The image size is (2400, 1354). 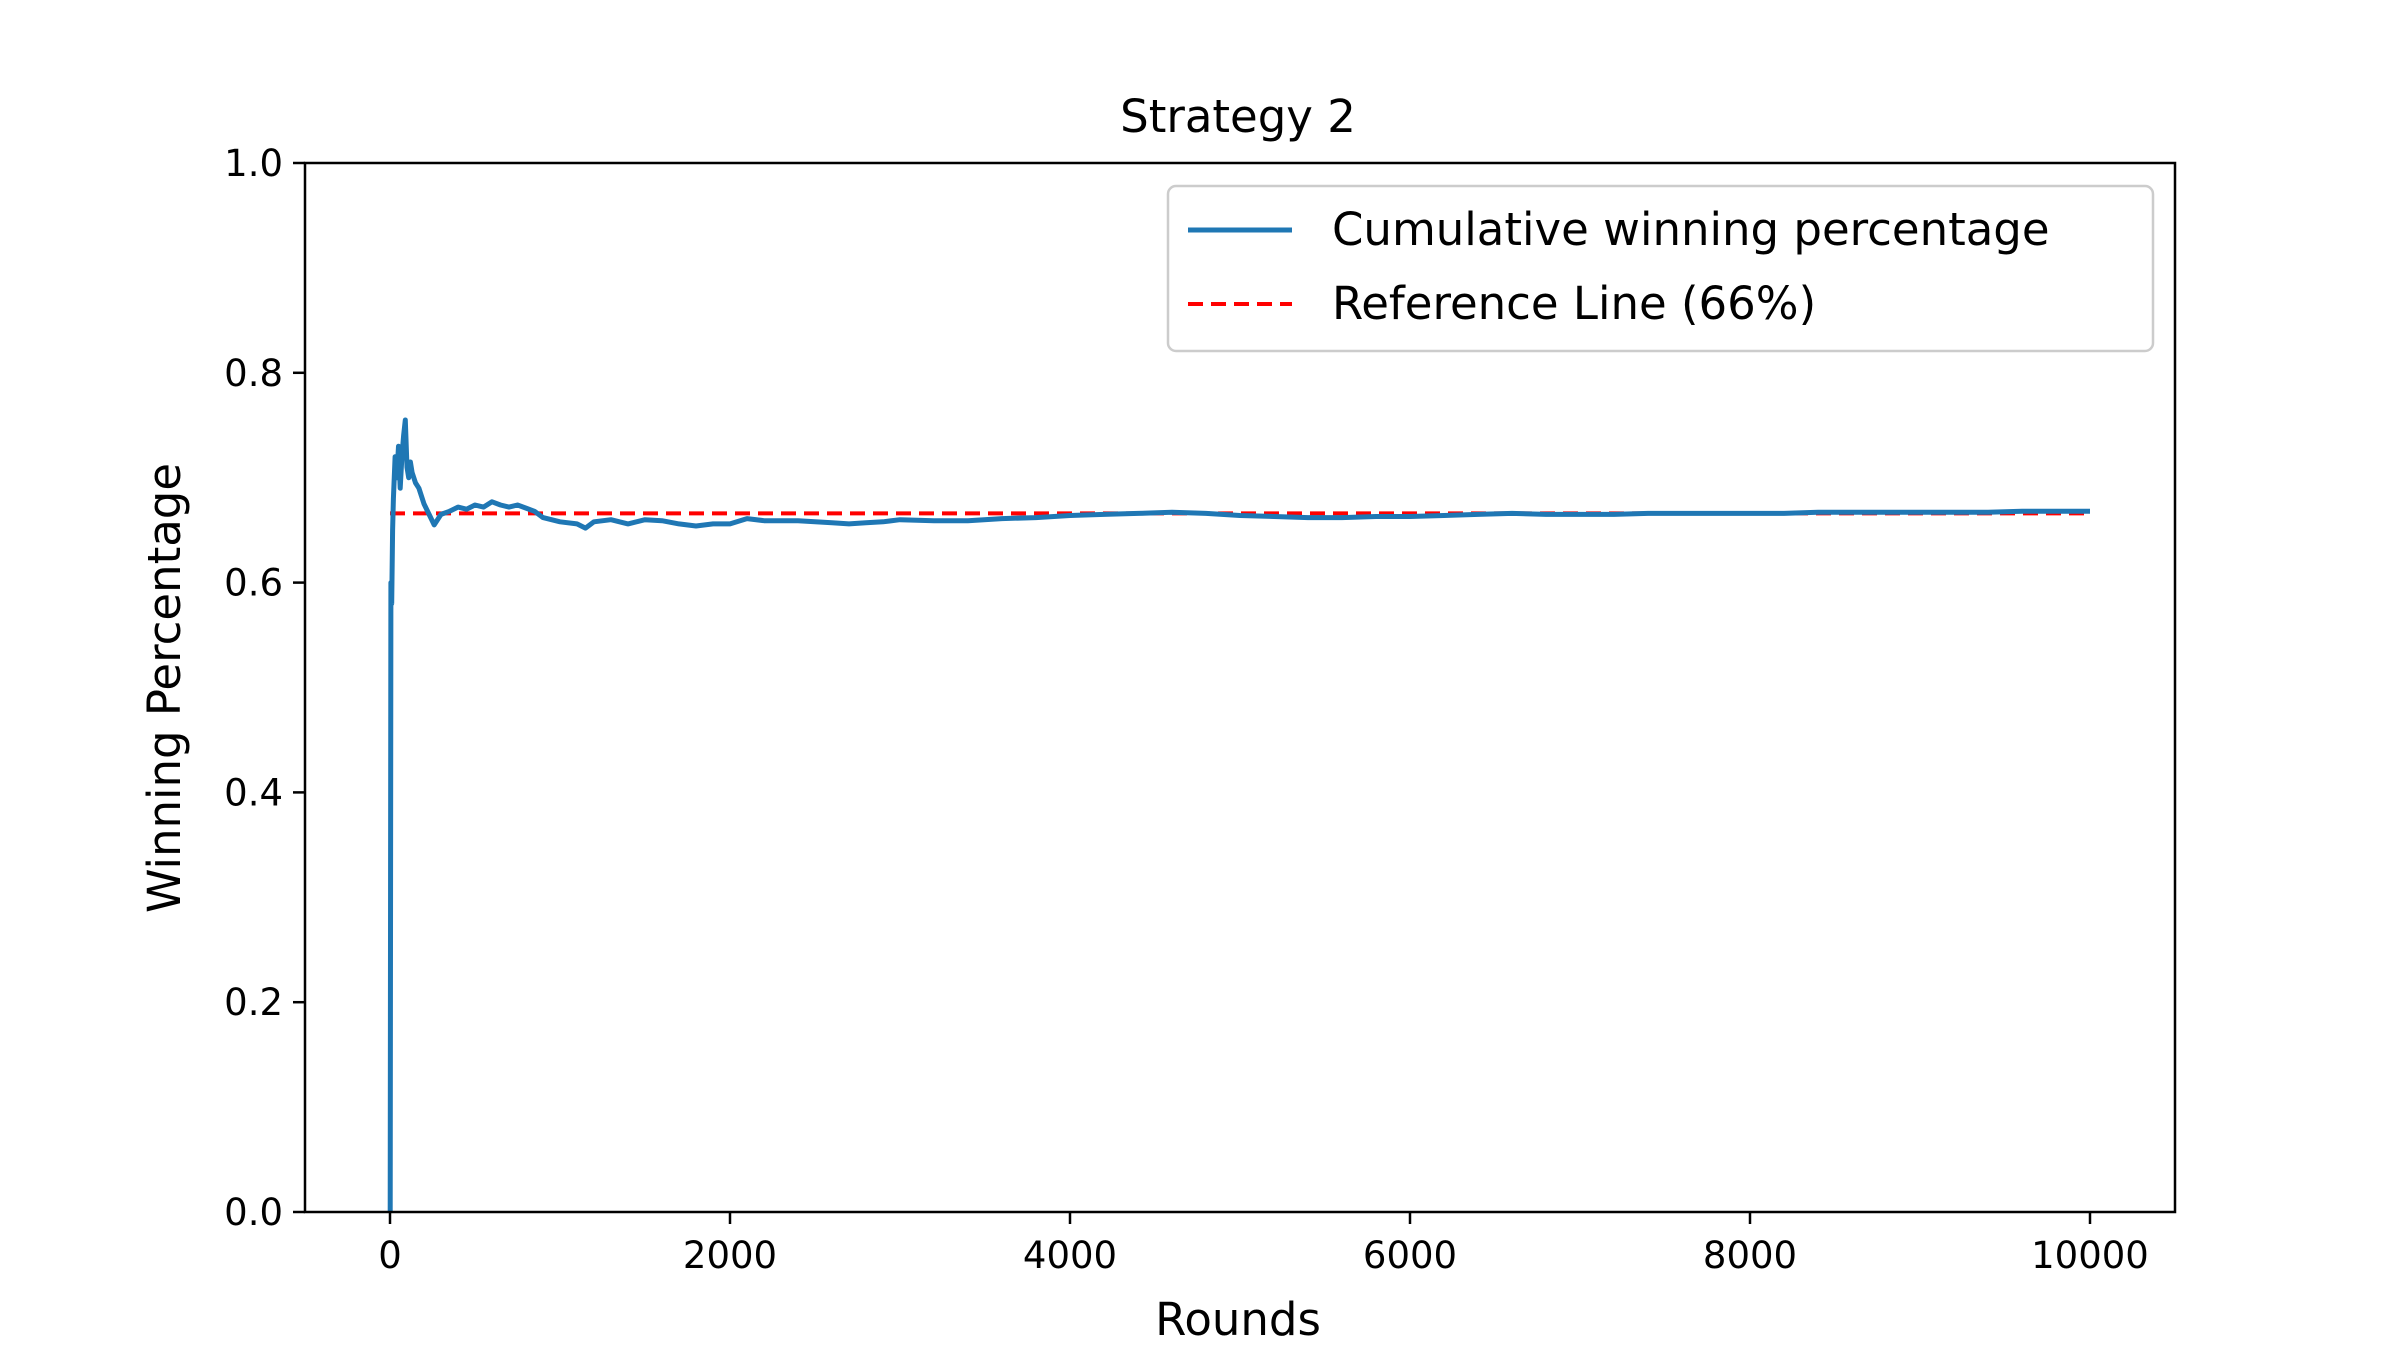 What do you see at coordinates (390, 1255) in the screenshot?
I see `x-tick-label: 0` at bounding box center [390, 1255].